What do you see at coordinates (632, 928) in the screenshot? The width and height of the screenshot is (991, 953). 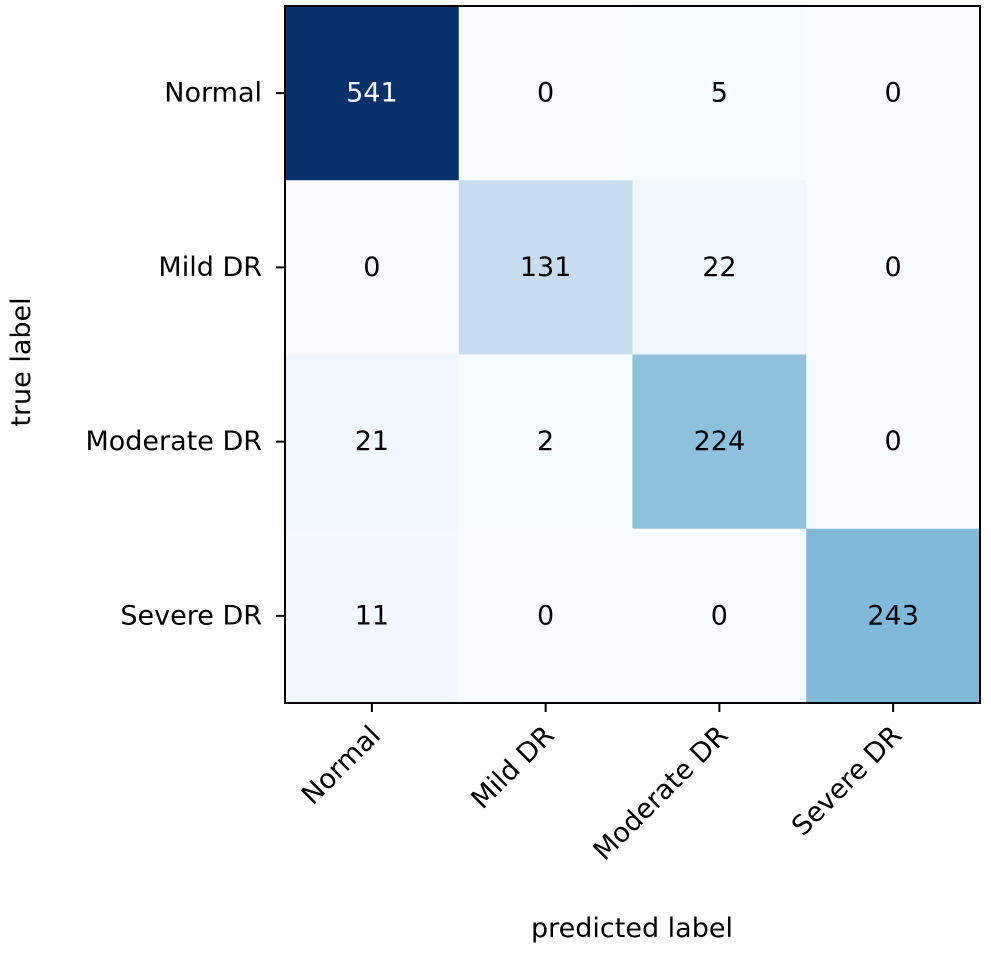 I see `x-axis-label: predicted label` at bounding box center [632, 928].